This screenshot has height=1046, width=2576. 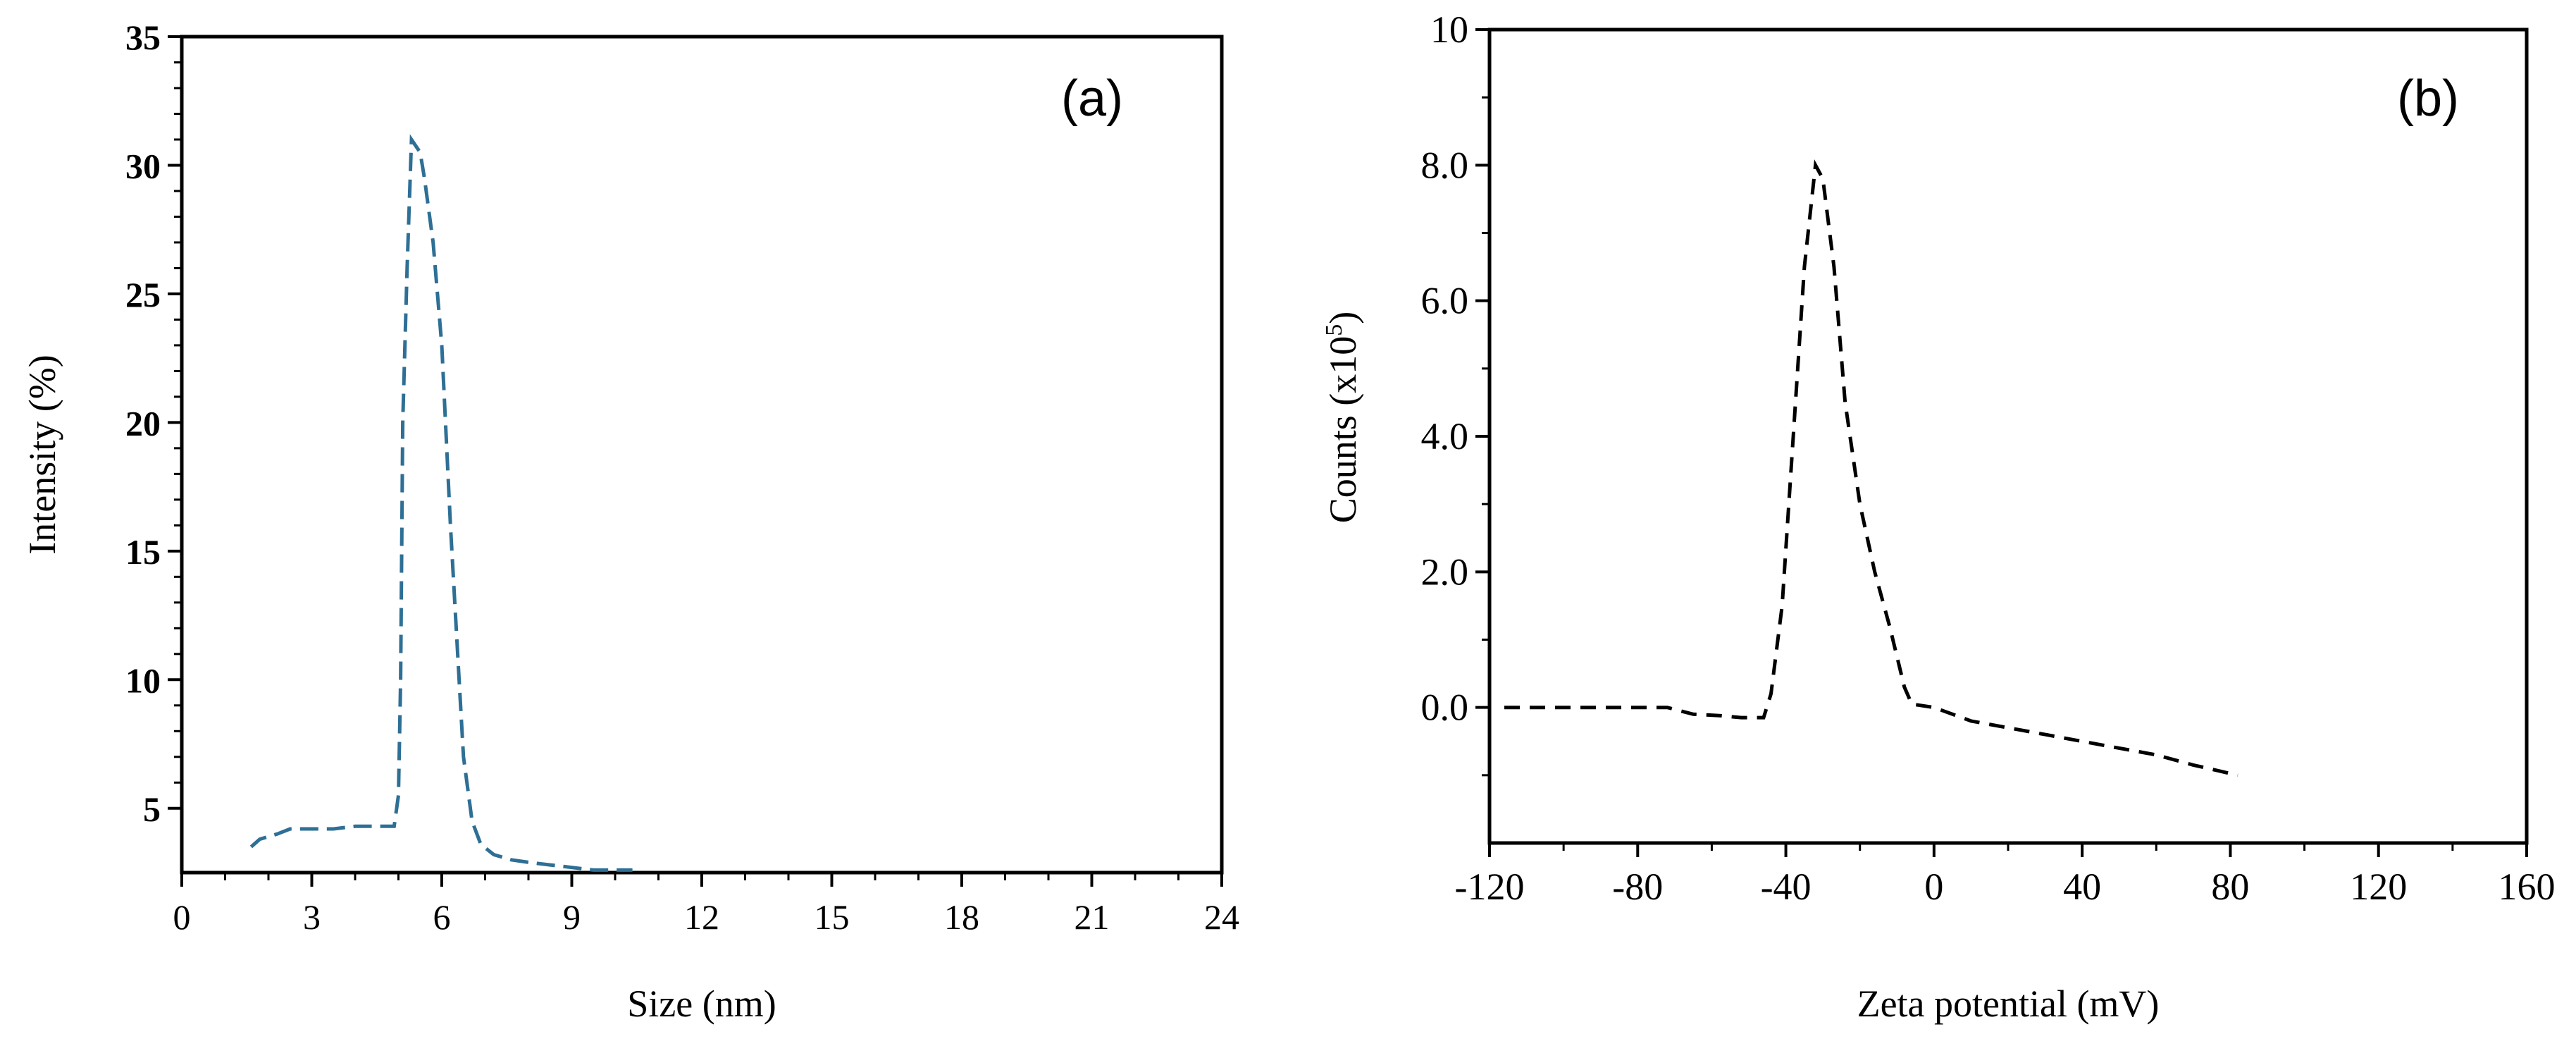 What do you see at coordinates (2378, 887) in the screenshot?
I see `chart-b-x-tick-label: 120` at bounding box center [2378, 887].